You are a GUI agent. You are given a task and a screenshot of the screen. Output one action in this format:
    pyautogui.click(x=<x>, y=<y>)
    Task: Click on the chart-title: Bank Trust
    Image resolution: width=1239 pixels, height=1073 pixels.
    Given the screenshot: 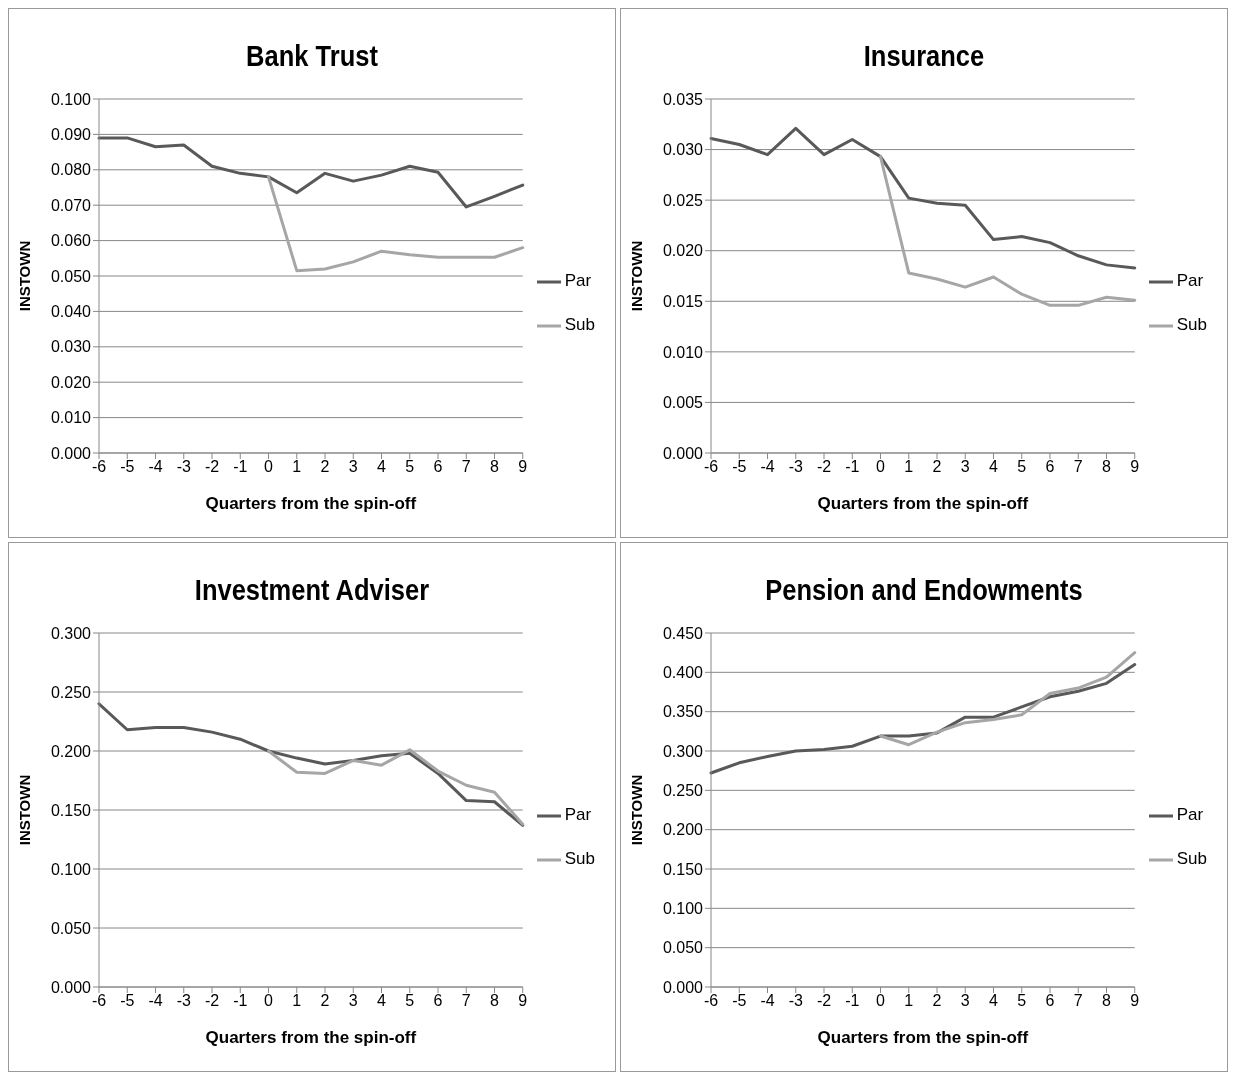 What is the action you would take?
    pyautogui.click(x=312, y=56)
    